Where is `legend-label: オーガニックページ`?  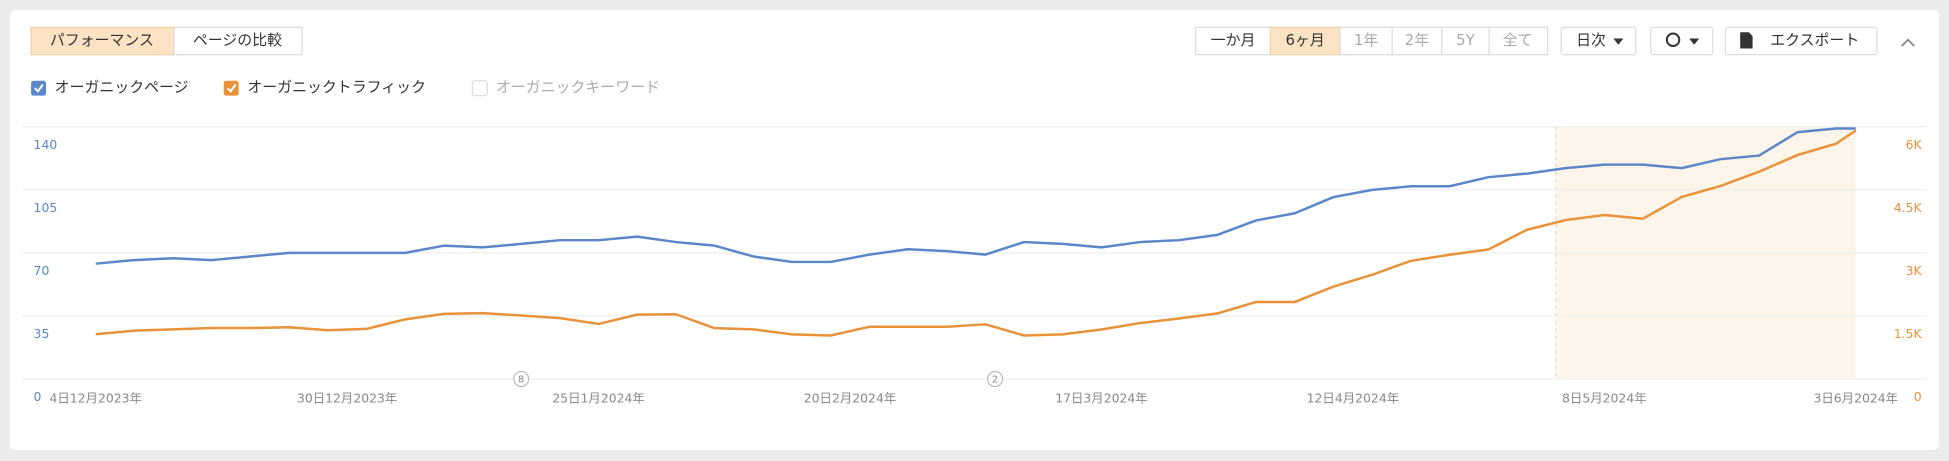 legend-label: オーガニックページ is located at coordinates (122, 87).